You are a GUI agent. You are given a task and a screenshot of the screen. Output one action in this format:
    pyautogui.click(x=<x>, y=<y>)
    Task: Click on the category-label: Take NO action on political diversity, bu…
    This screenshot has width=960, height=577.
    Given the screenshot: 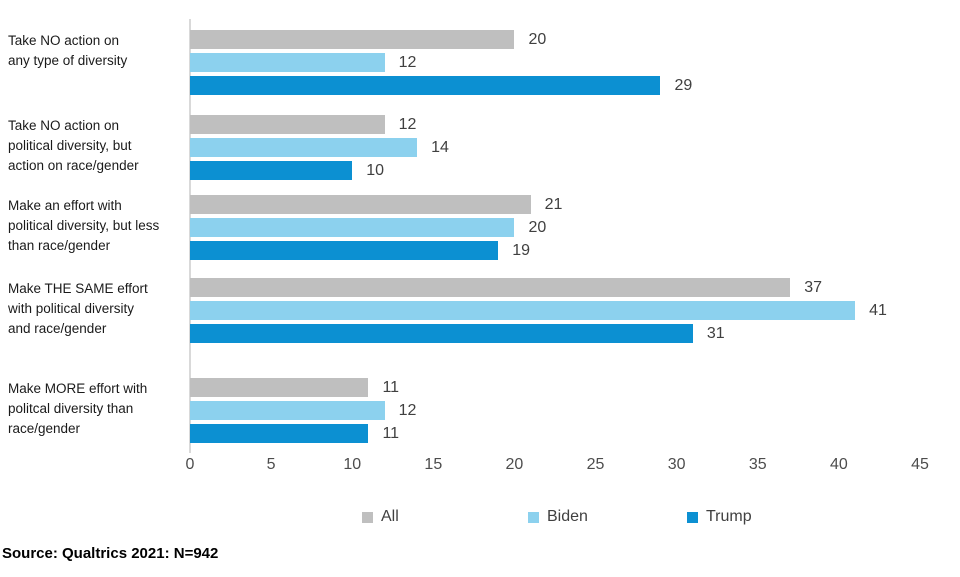 What is the action you would take?
    pyautogui.click(x=97, y=146)
    